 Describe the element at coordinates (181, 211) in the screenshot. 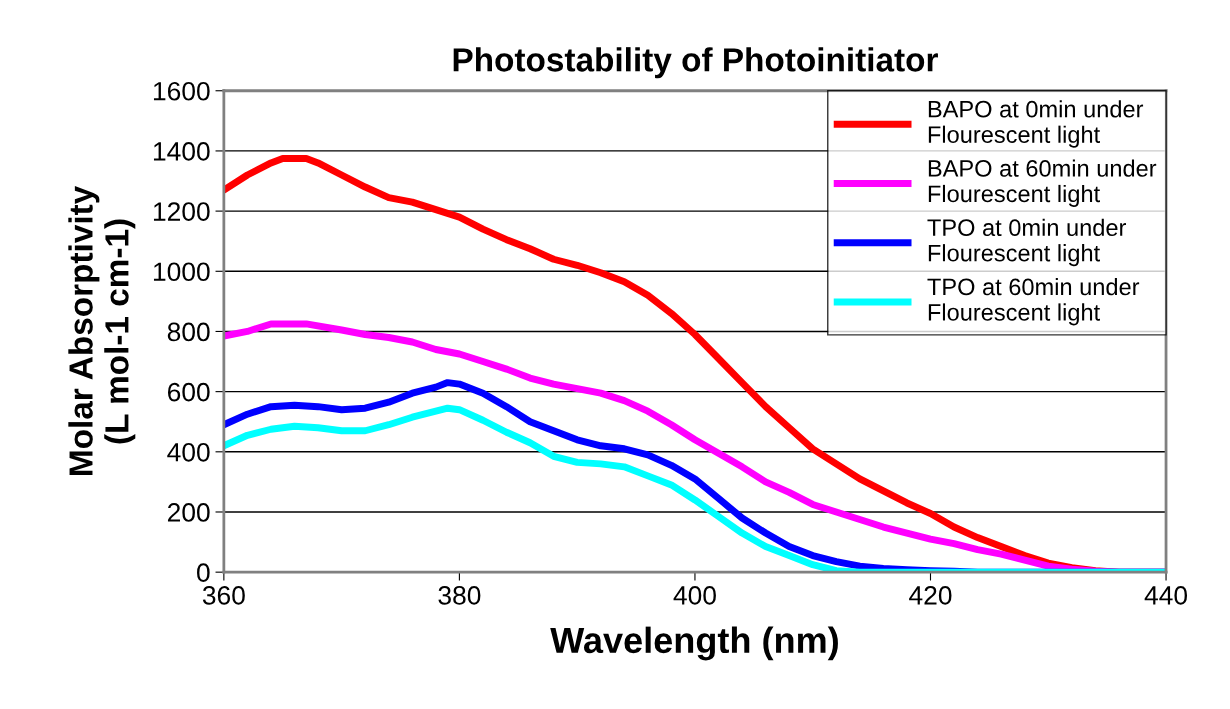

I see `y-tick-label: 1200` at that location.